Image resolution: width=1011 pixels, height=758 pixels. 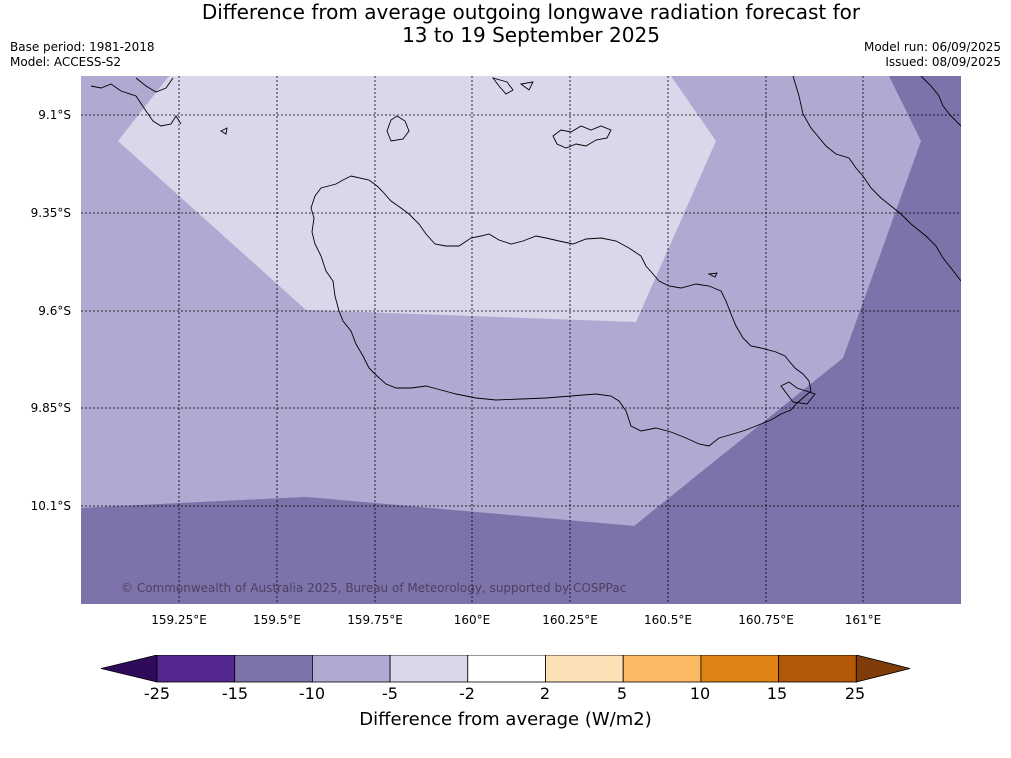 What do you see at coordinates (375, 620) in the screenshot?
I see `lon-label-3: 159.75°E` at bounding box center [375, 620].